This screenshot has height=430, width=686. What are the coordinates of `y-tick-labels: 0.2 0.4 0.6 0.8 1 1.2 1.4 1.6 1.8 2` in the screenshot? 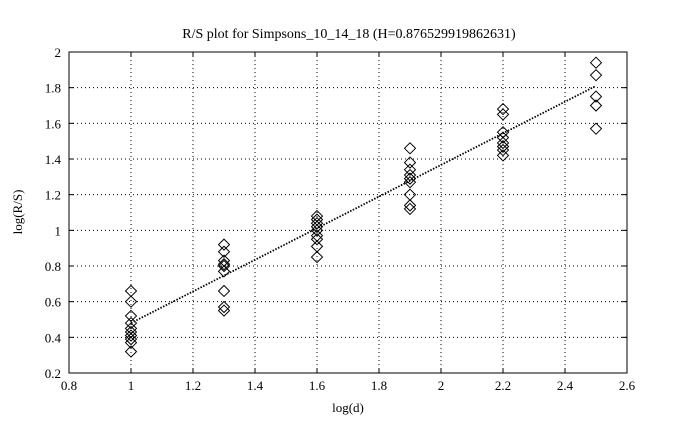 It's located at (53, 213).